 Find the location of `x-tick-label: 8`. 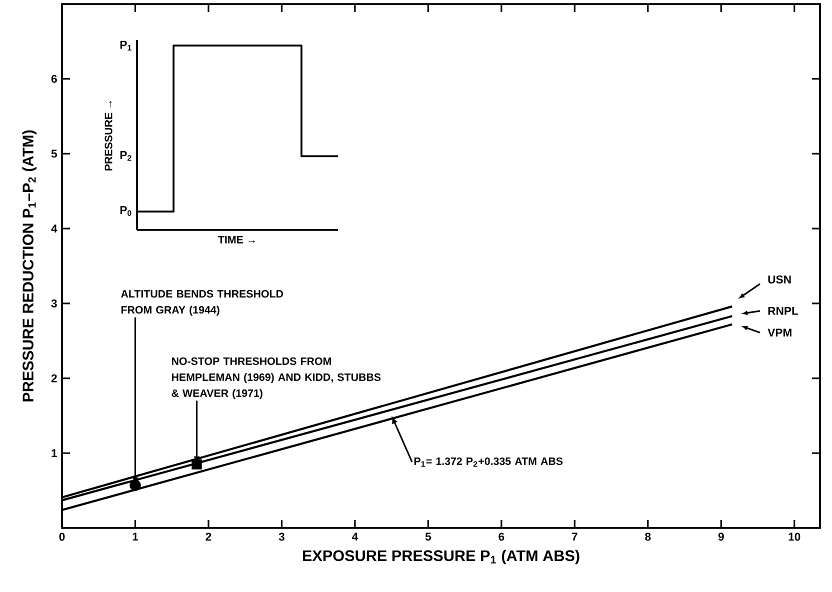

x-tick-label: 8 is located at coordinates (648, 536).